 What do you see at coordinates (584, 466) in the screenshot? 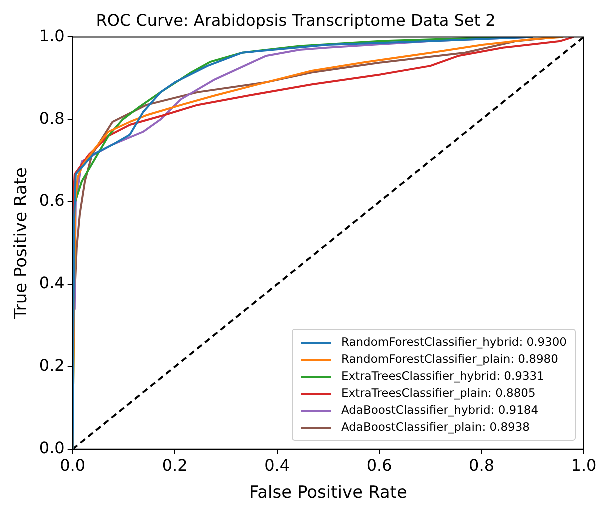
I see `x-tick-label: 1.0` at bounding box center [584, 466].